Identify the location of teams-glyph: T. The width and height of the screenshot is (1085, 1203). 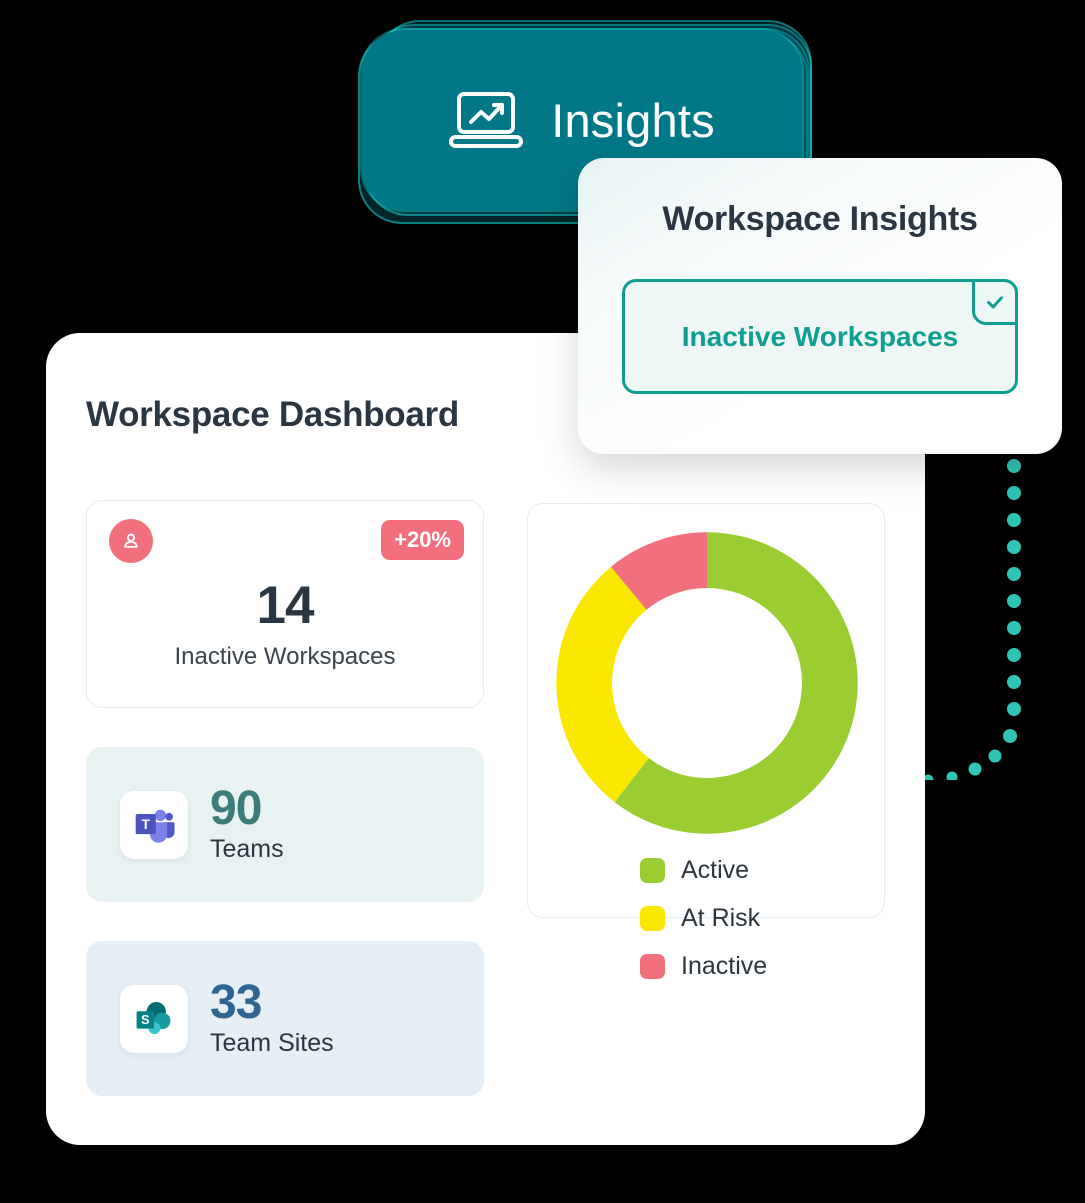
(155, 826).